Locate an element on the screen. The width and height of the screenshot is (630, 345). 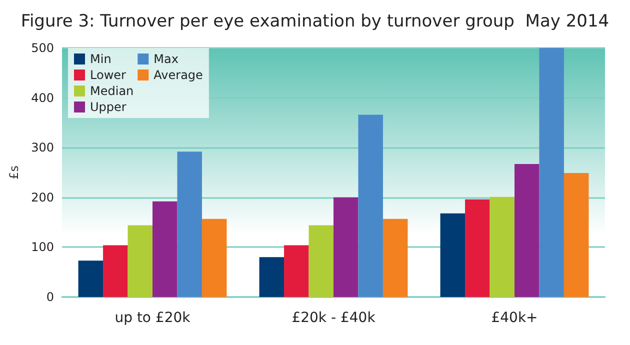
y-tick-label: 0 is located at coordinates (50, 297).